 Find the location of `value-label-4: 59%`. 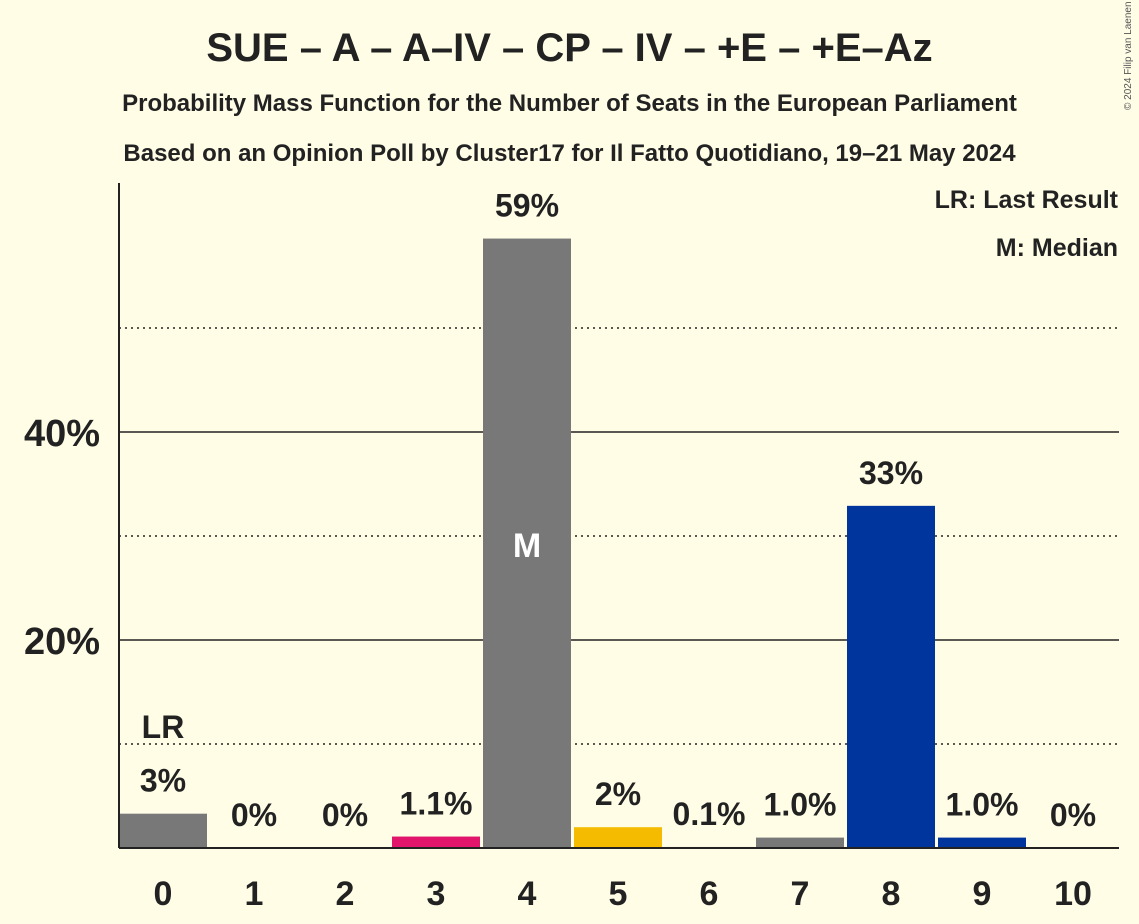

value-label-4: 59% is located at coordinates (527, 206).